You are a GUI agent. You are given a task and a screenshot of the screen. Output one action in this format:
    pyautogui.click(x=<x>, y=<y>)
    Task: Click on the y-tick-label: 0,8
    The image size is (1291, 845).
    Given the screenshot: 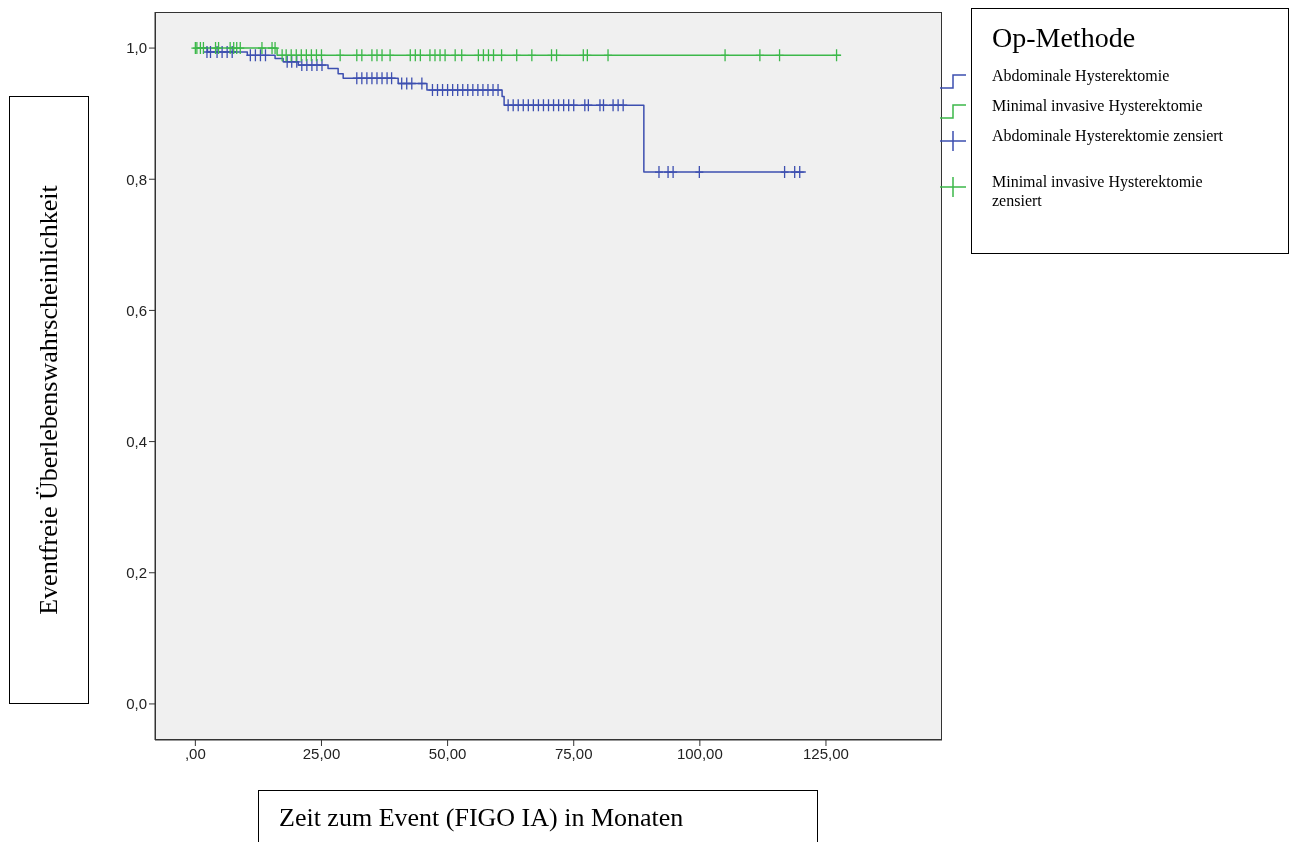 What is the action you would take?
    pyautogui.click(x=136, y=179)
    